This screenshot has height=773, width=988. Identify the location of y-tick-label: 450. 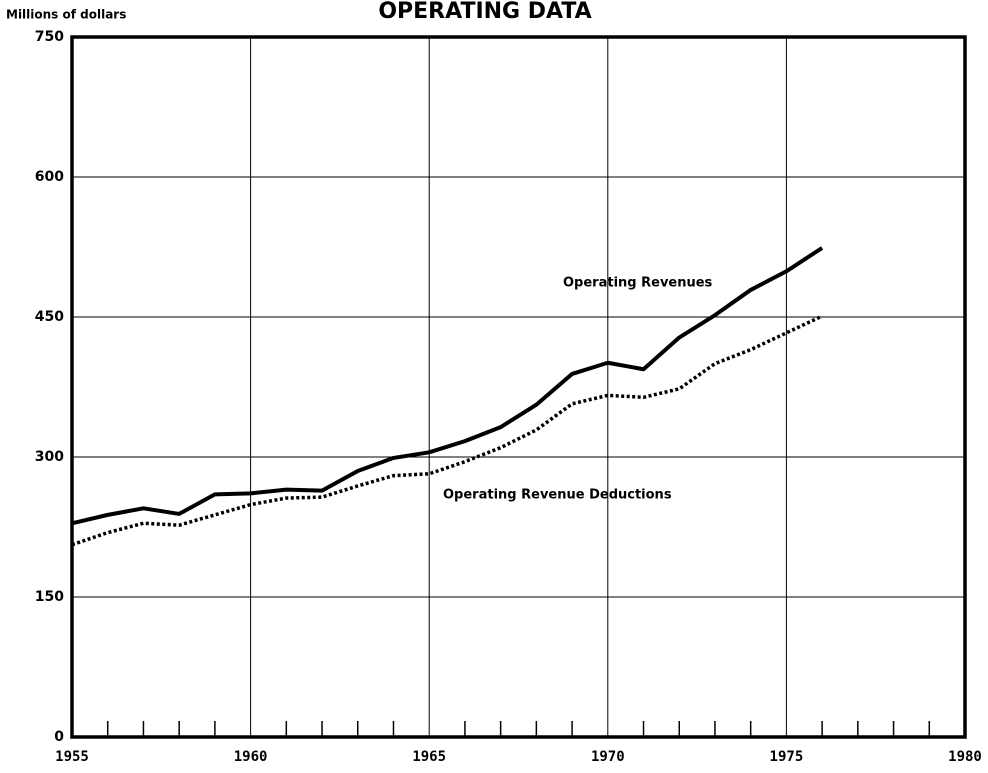
(49, 317).